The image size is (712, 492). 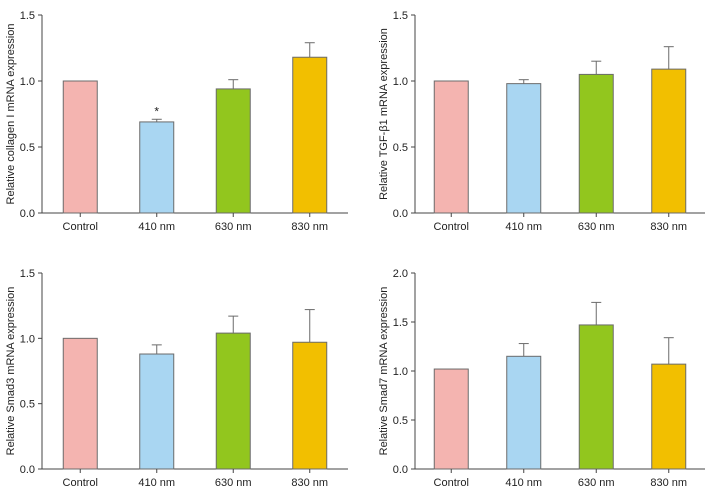 What do you see at coordinates (384, 371) in the screenshot?
I see `y-axis-title: Relative Smad7 mRNA expression` at bounding box center [384, 371].